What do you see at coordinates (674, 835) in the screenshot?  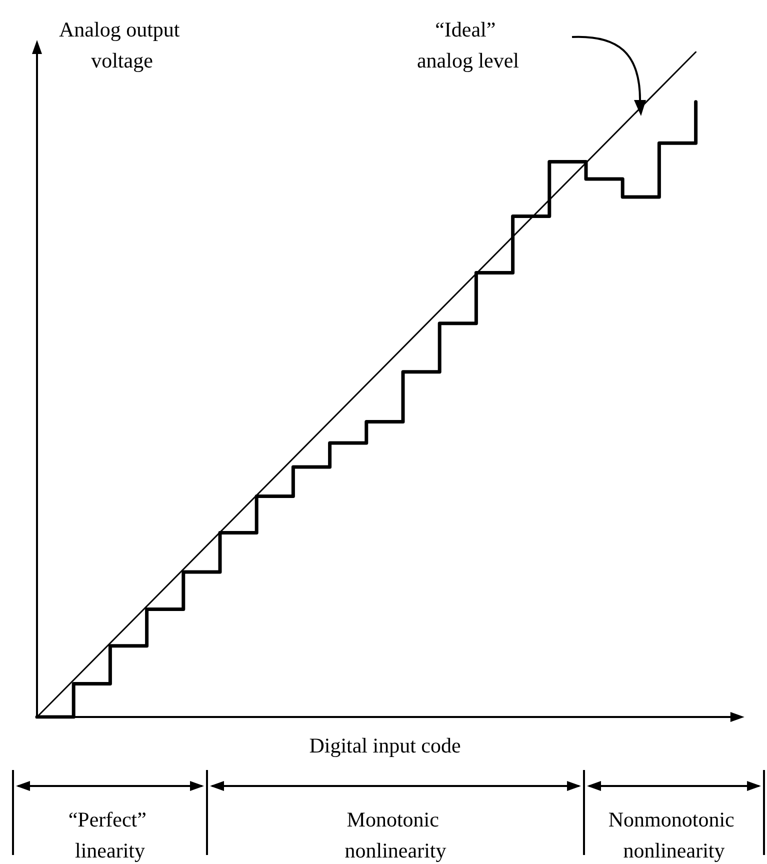 I see `text: Nonmonotonic nonlinearity` at bounding box center [674, 835].